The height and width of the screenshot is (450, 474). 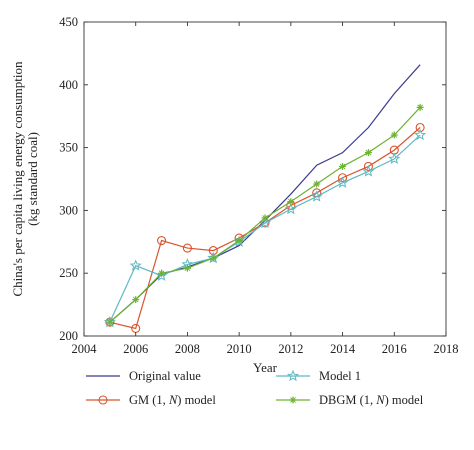 I want to click on legend-label-part: GM (1,, so click(x=149, y=400).